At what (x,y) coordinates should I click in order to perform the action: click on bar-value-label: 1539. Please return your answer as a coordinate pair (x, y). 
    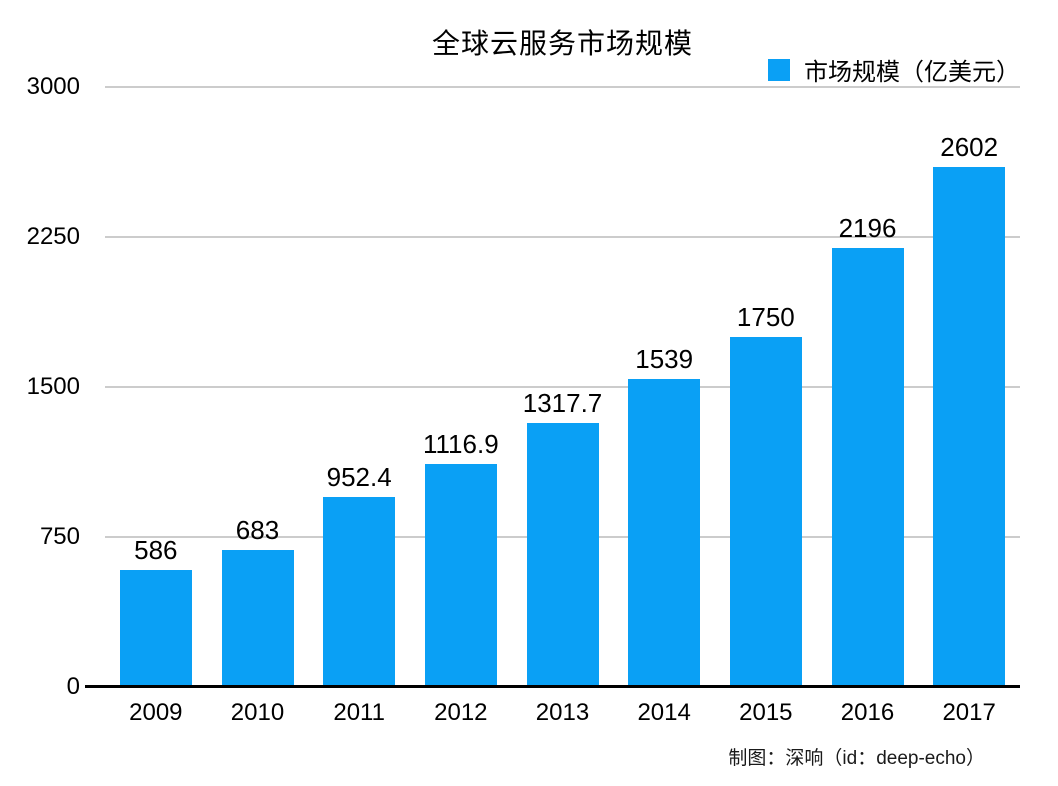
    Looking at the image, I should click on (664, 359).